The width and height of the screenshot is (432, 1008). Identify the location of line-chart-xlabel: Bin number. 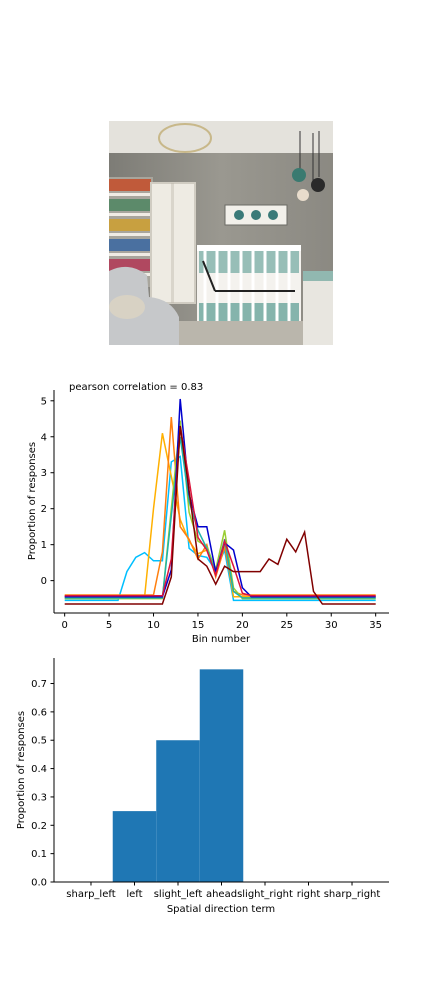
(221, 639).